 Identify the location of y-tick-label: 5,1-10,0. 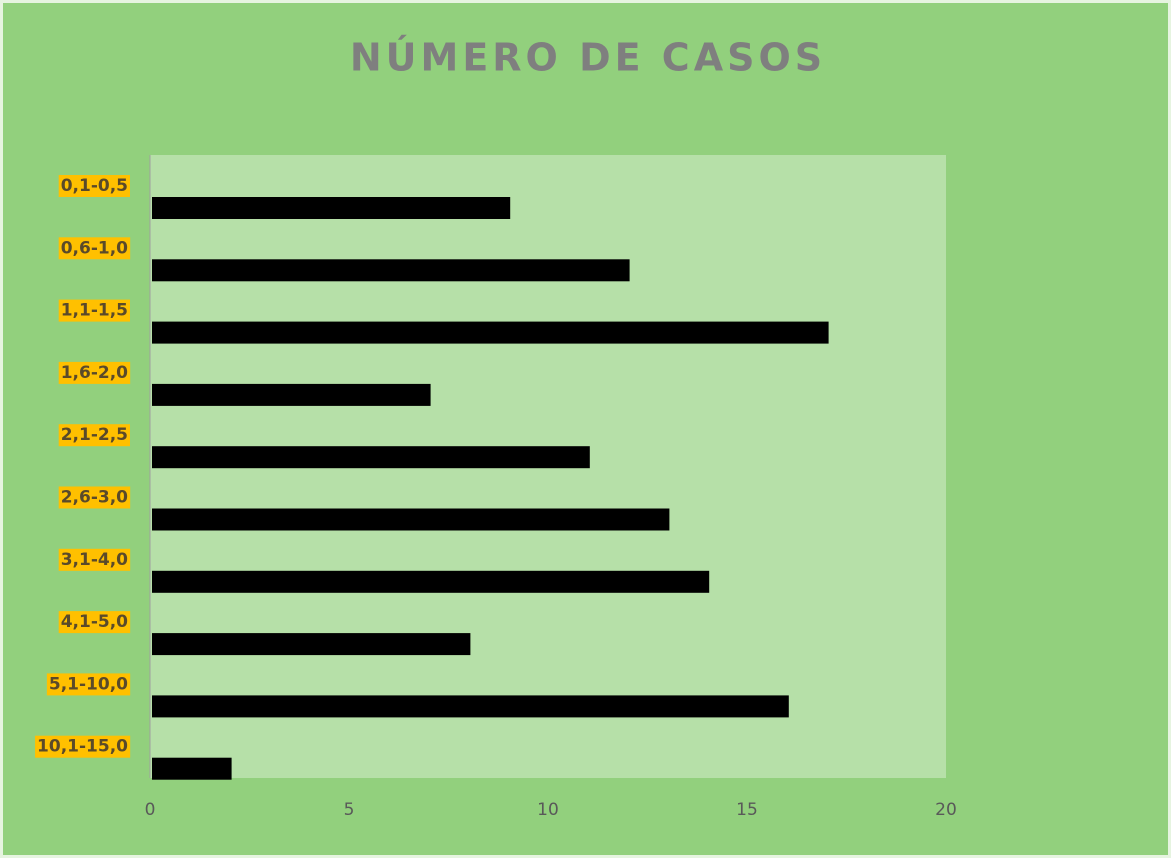
(88, 684).